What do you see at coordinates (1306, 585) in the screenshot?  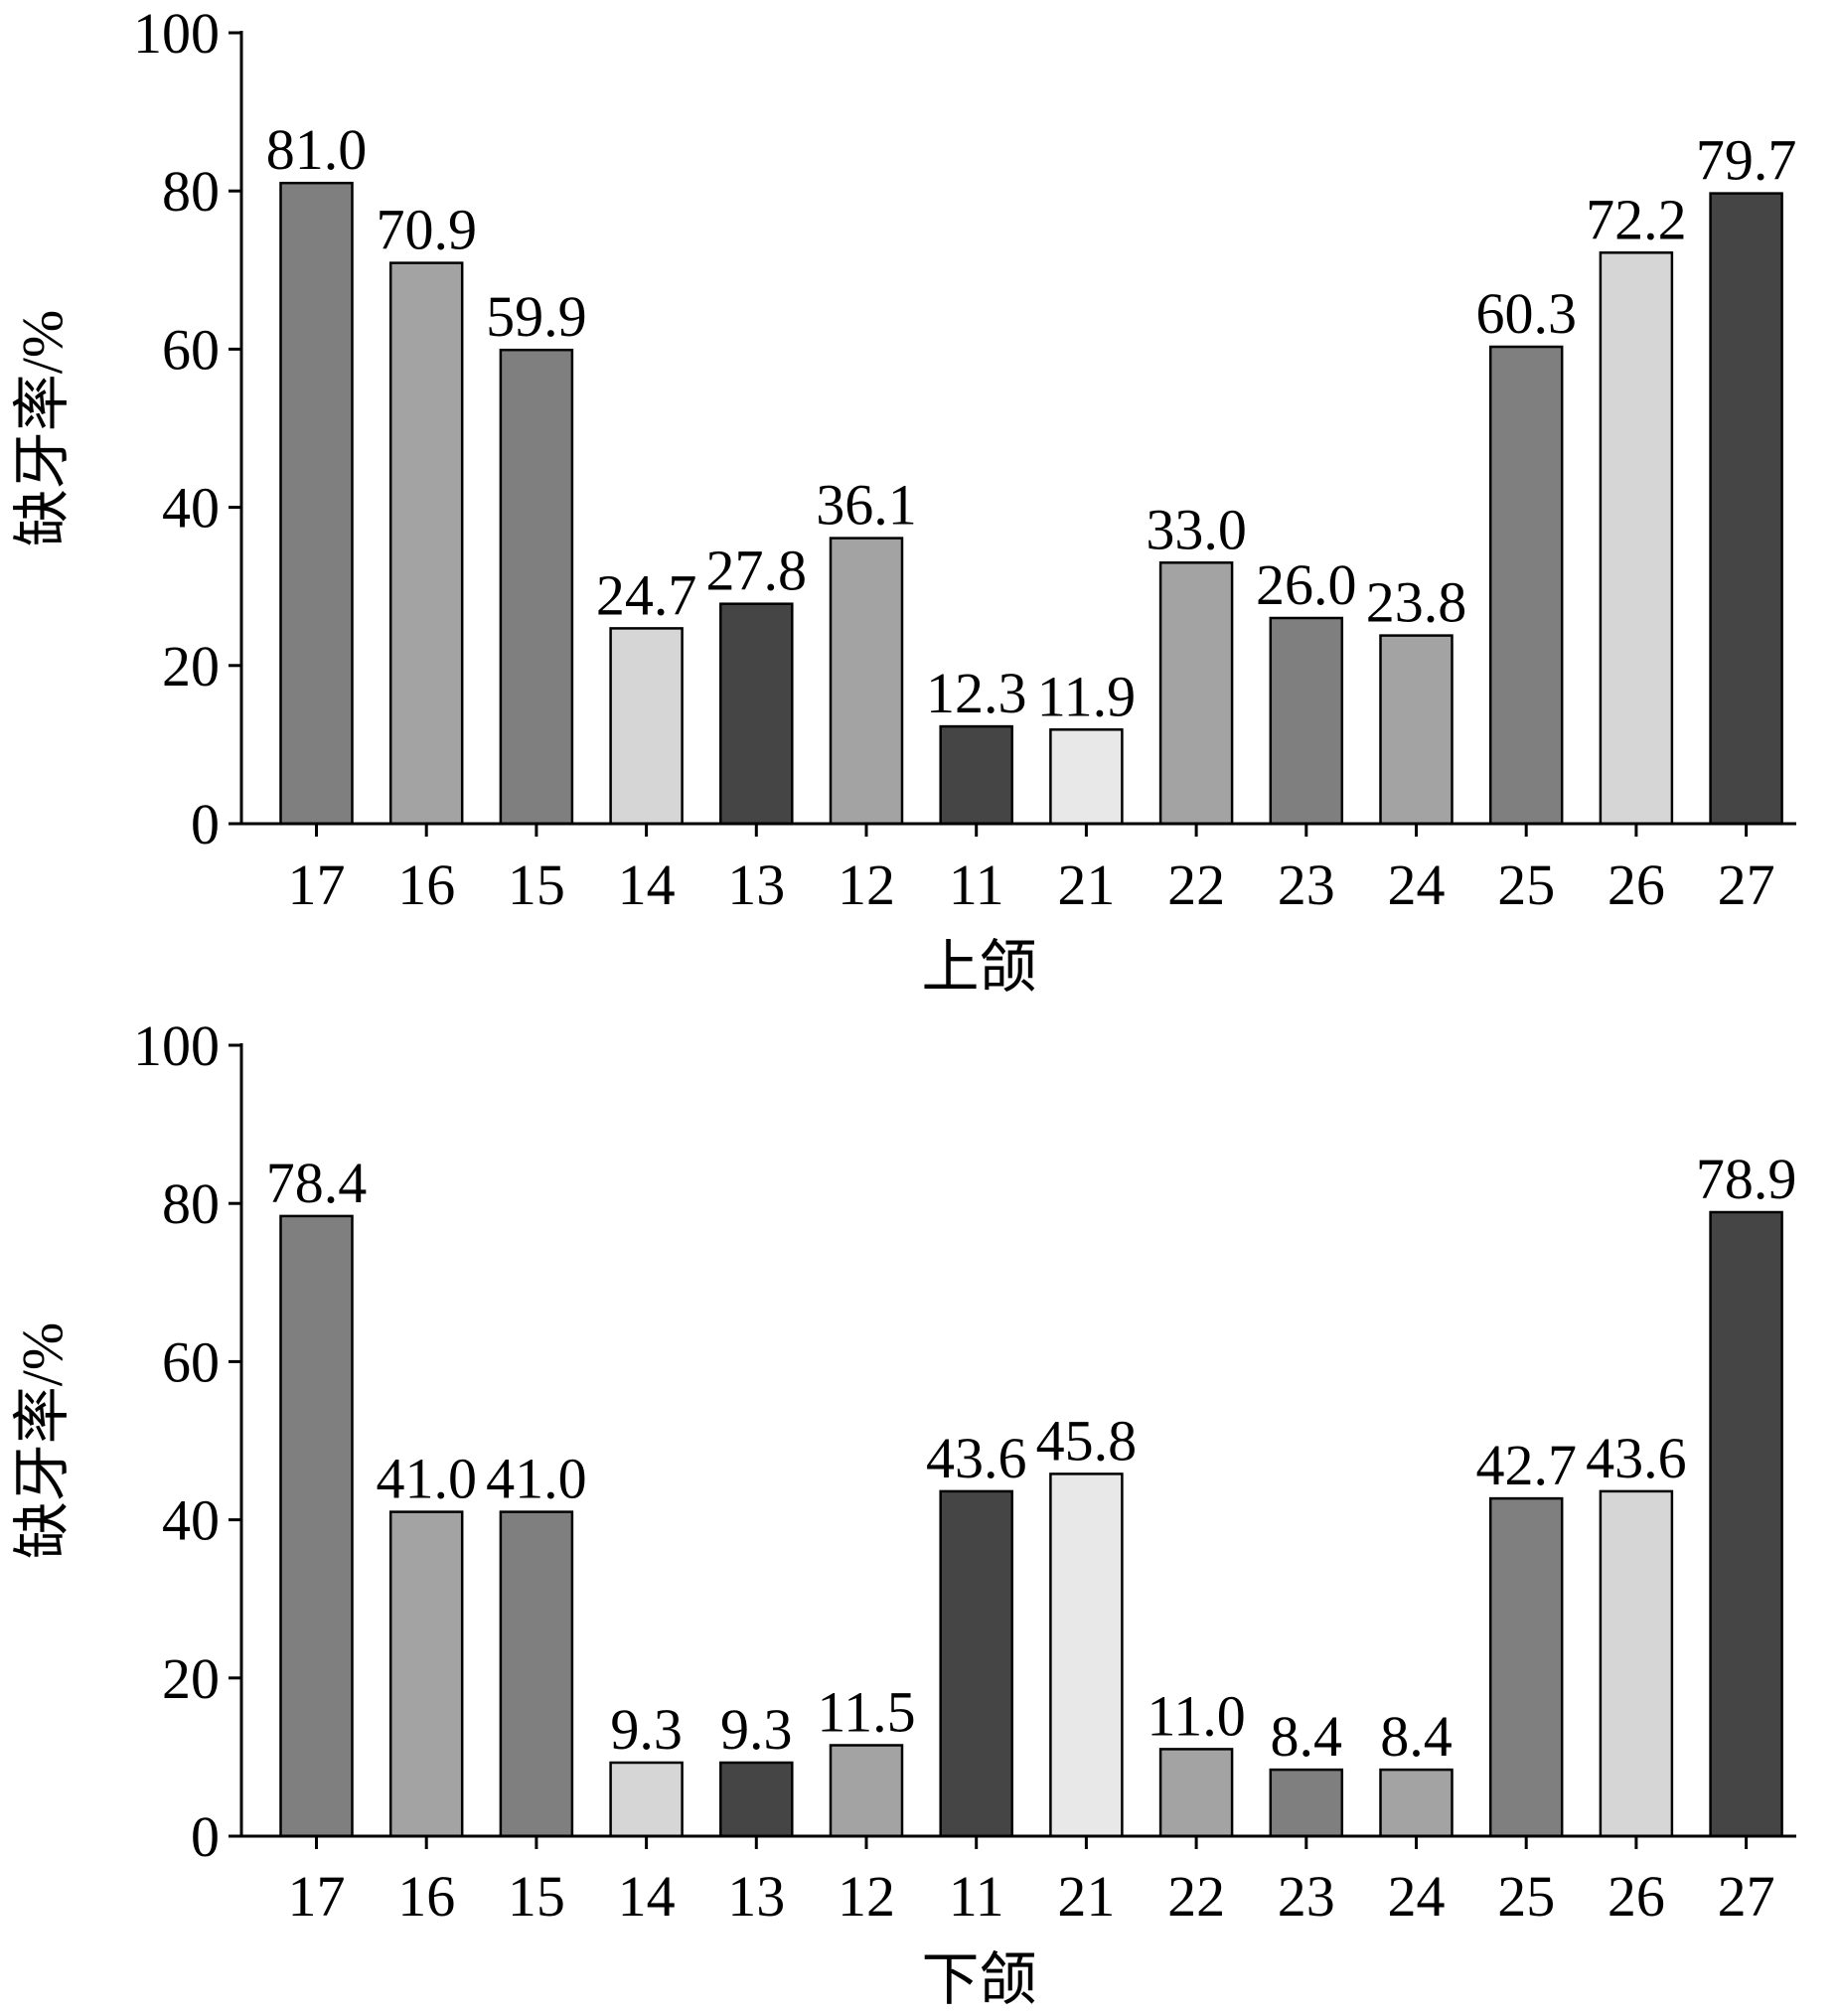 I see `data-label-23: 26.0` at bounding box center [1306, 585].